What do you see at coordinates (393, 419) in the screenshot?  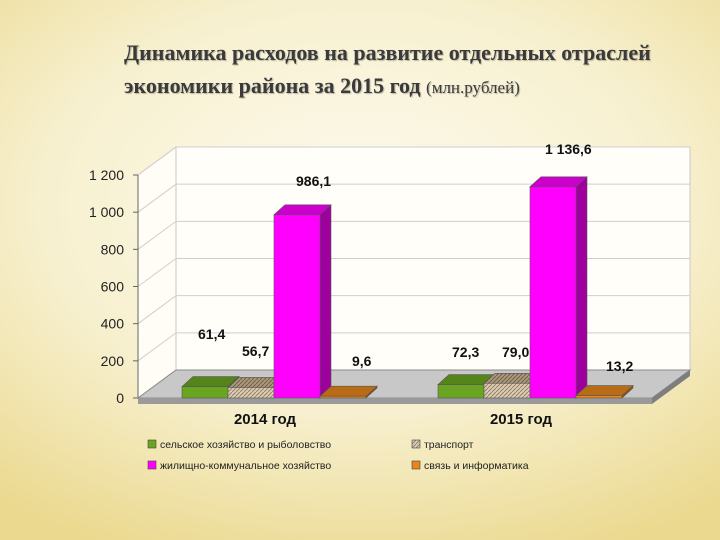 I see `x-axis: 2014 год 2015 год` at bounding box center [393, 419].